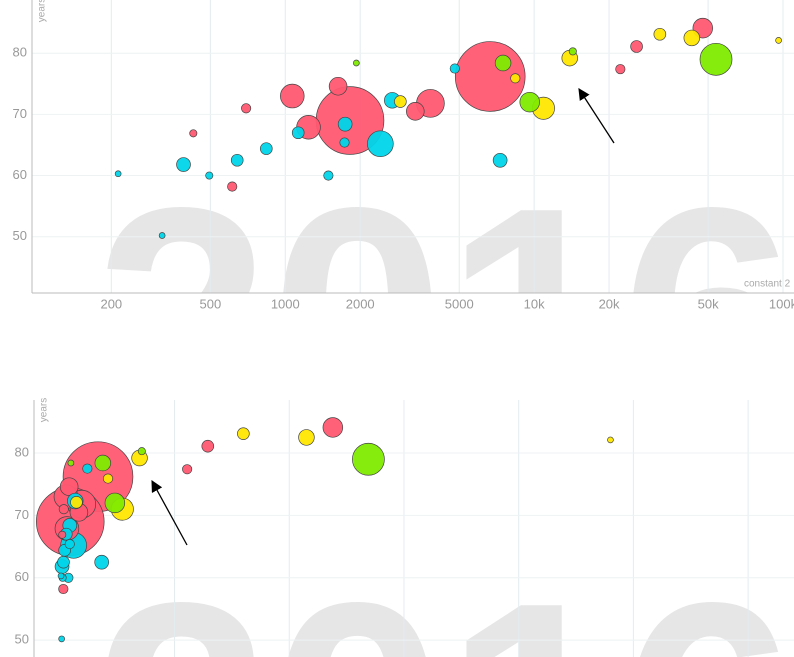 The image size is (794, 657). Describe the element at coordinates (211, 303) in the screenshot. I see `x-tick-label: 500` at that location.